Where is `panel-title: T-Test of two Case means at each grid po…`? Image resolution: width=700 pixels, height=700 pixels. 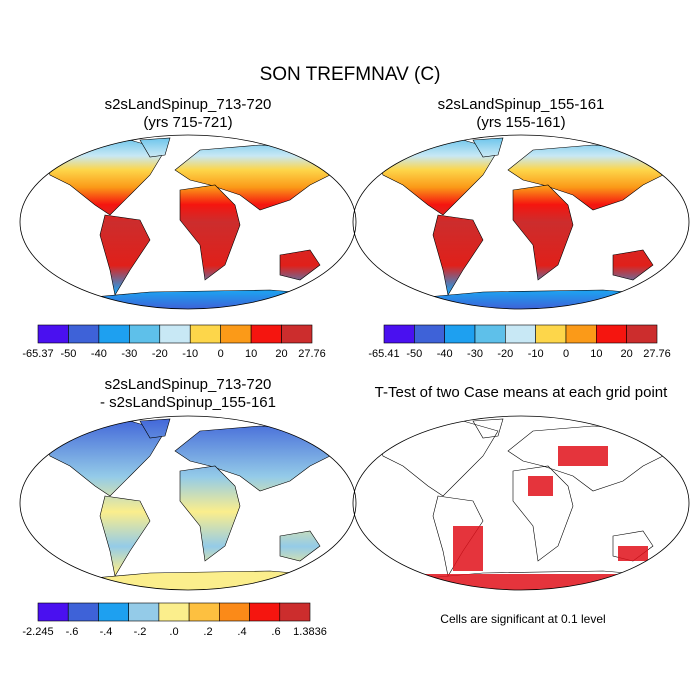
panel-title: T-Test of two Case means at each grid po… is located at coordinates (521, 392).